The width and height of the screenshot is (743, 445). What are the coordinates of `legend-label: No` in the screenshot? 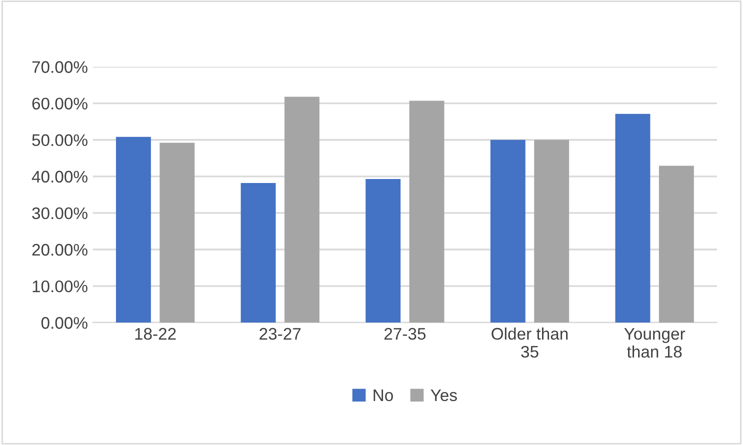 It's located at (383, 396).